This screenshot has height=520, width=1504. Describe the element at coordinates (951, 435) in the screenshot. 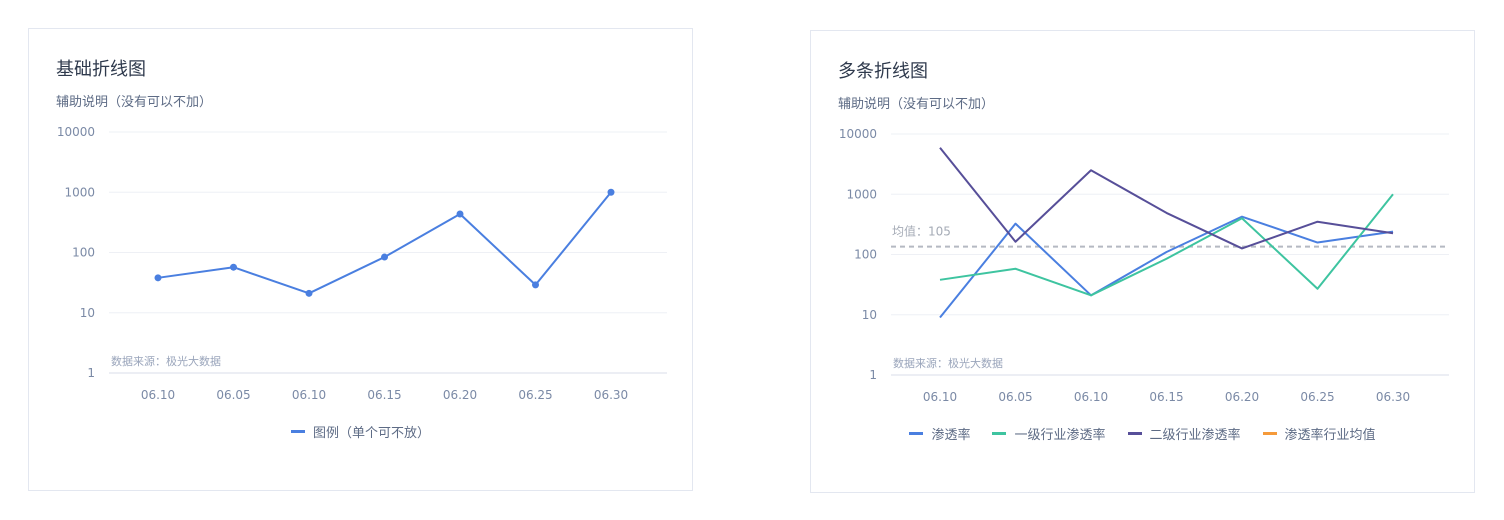

I see `legend-label: 渗透率` at that location.